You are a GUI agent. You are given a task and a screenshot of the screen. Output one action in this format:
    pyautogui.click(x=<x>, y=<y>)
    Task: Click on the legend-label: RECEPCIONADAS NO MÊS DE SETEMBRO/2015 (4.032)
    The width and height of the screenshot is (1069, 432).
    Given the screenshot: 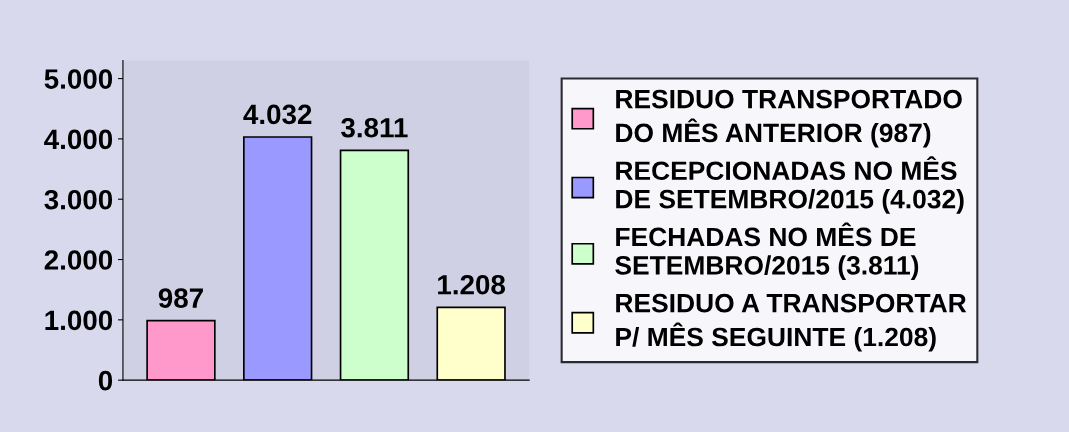 What is the action you would take?
    pyautogui.click(x=790, y=185)
    